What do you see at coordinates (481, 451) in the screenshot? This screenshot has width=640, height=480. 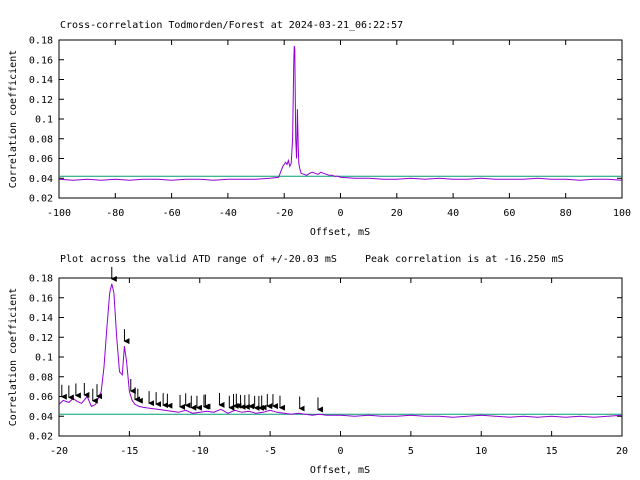 I see `x-tick-label: 10` at bounding box center [481, 451].